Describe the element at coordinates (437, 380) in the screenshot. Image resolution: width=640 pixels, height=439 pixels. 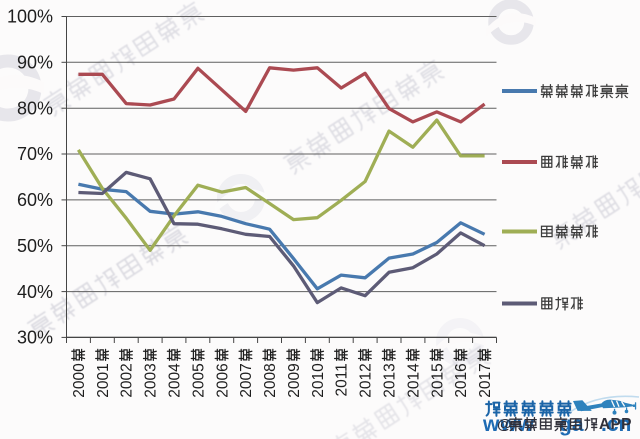
I see `svg-text: 2015` at that location.